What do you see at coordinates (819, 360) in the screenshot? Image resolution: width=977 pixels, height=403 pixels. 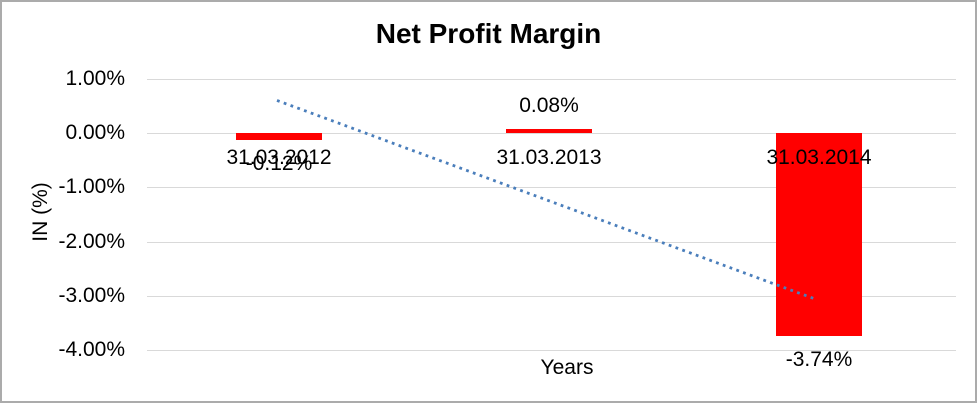 I see `data-label: -3.74%` at bounding box center [819, 360].